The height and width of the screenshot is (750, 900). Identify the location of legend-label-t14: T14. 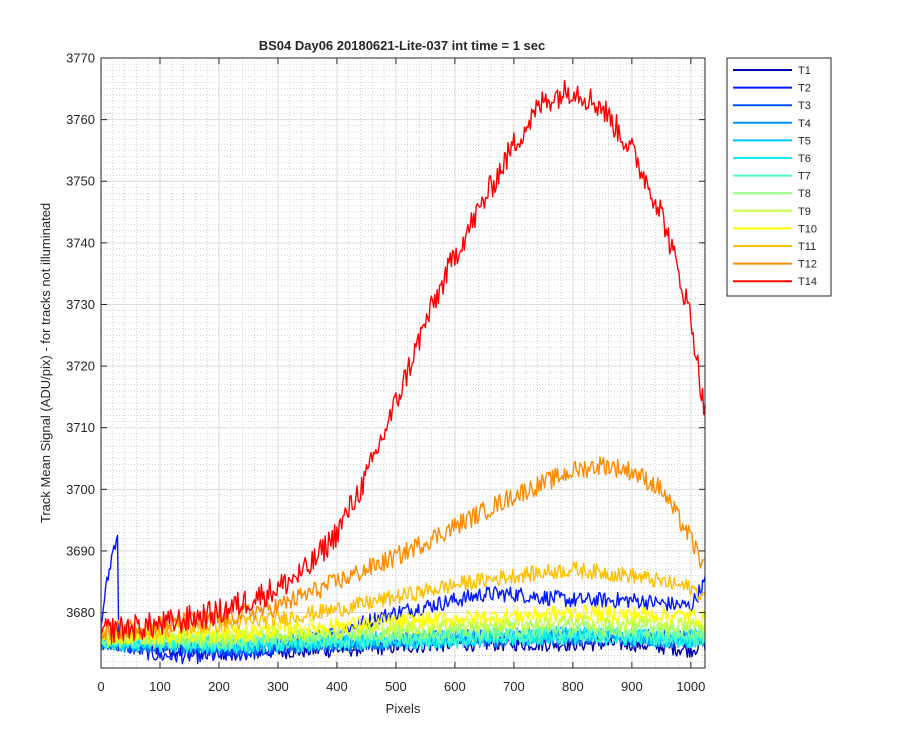
(807, 282).